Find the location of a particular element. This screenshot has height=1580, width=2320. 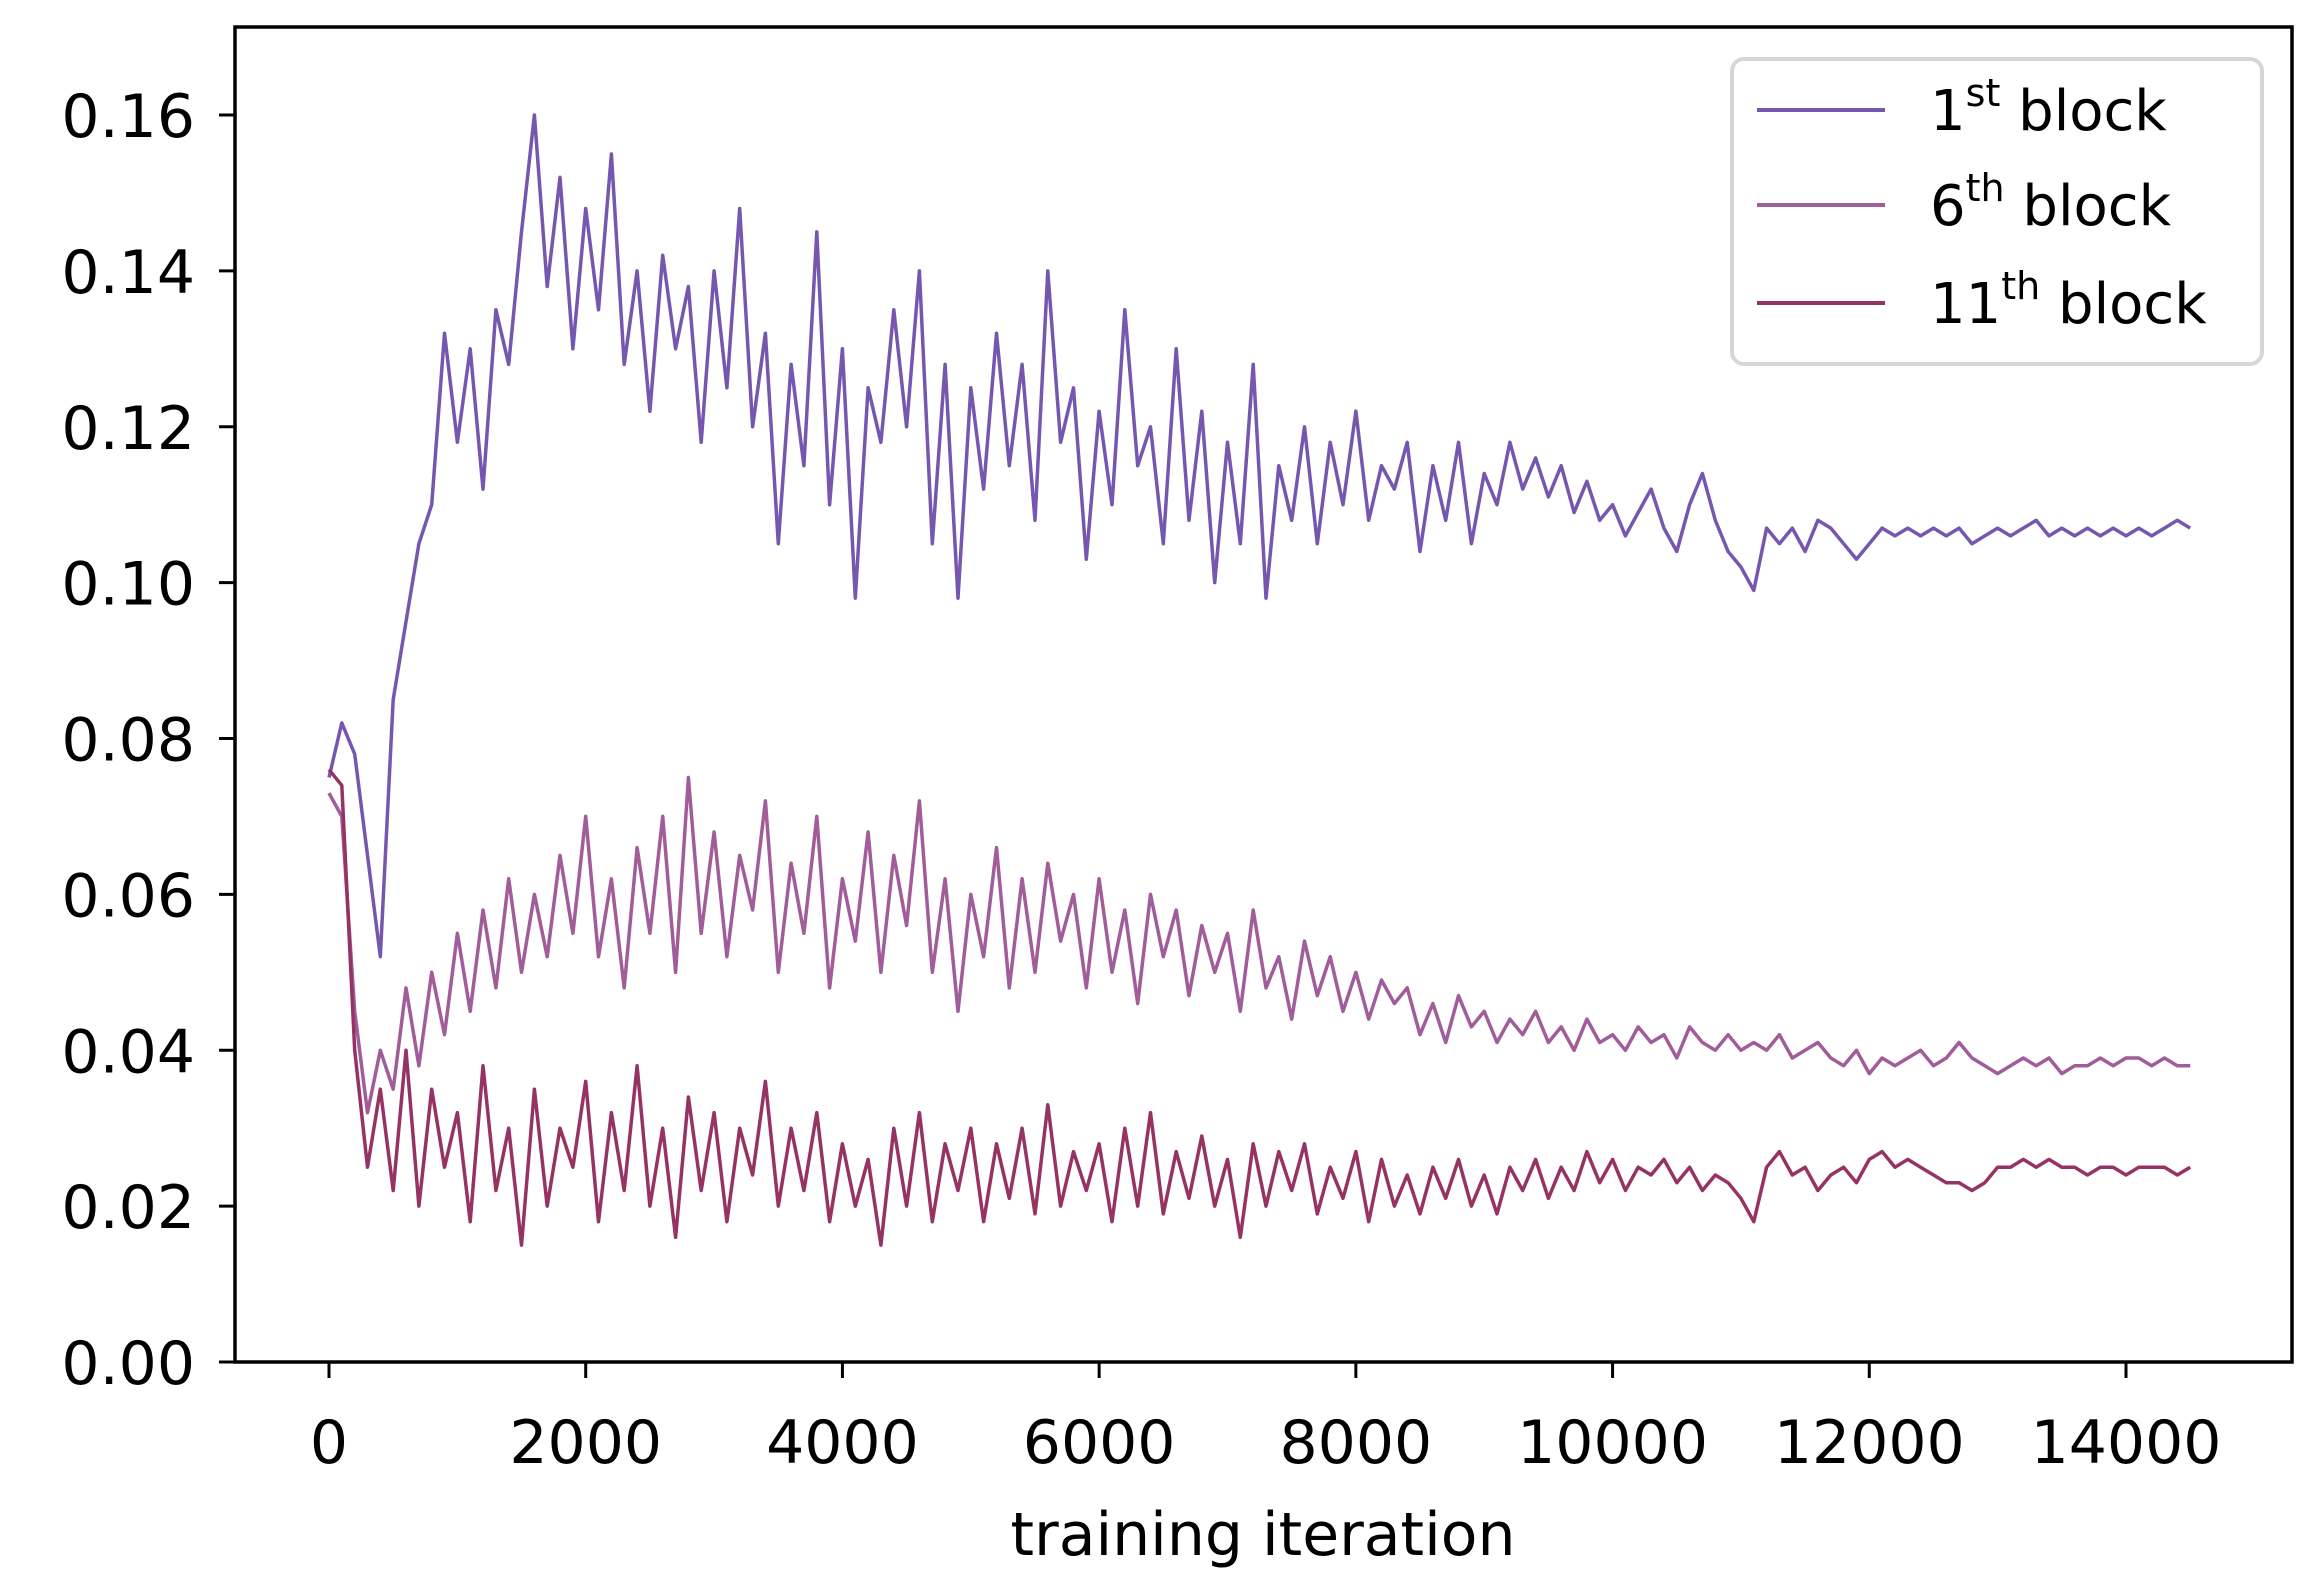

legend-item-1: 1st block is located at coordinates (1962, 107).